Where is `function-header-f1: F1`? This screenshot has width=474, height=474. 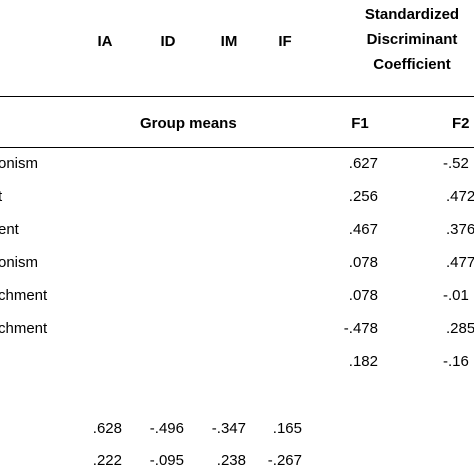
function-header-f1: F1 is located at coordinates (360, 123).